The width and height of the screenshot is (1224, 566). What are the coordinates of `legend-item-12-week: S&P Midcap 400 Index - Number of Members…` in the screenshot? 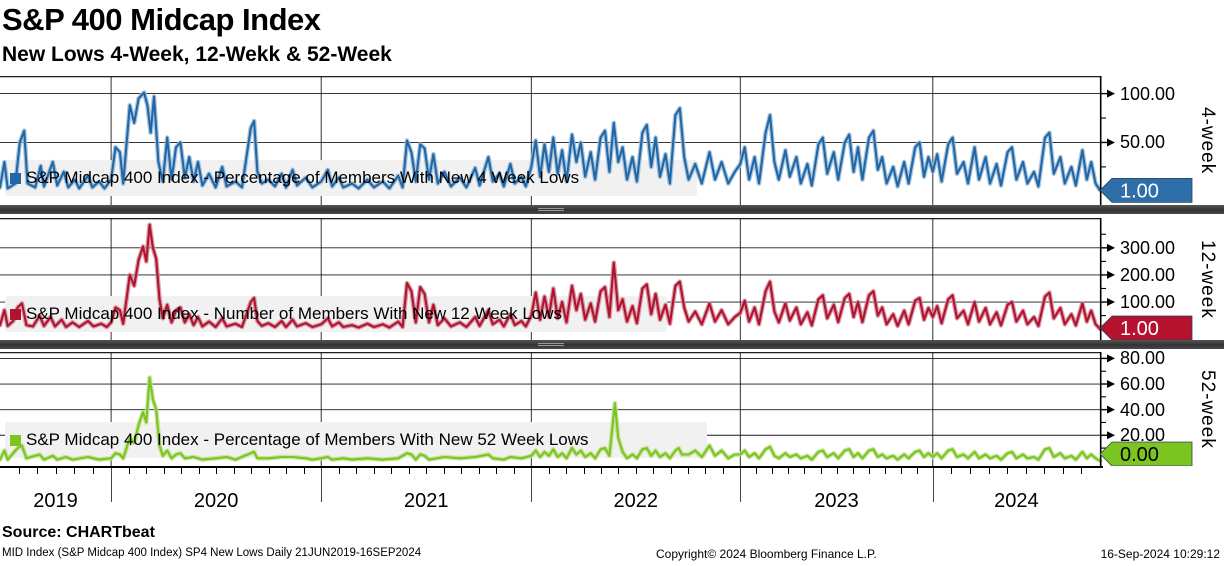 It's located at (286, 314).